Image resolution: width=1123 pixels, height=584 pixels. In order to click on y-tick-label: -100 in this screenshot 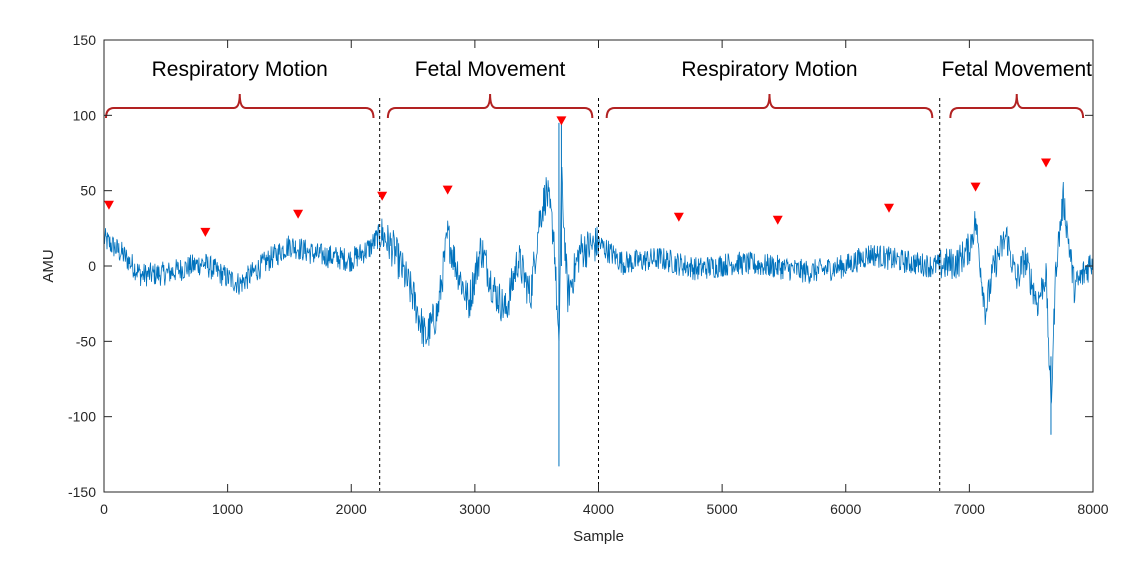, I will do `click(82, 417)`.